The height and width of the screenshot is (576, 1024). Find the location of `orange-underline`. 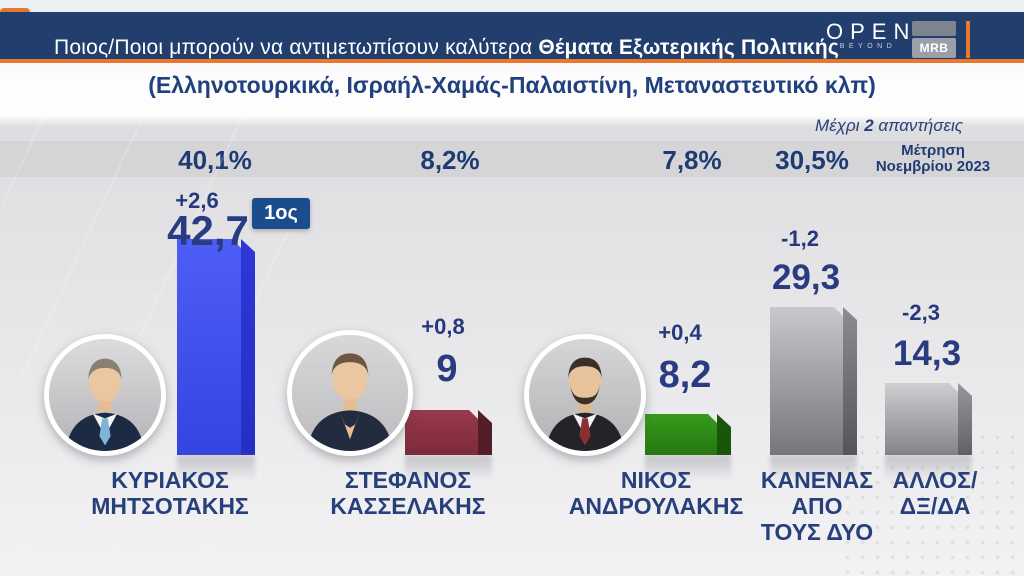

orange-underline is located at coordinates (512, 61).